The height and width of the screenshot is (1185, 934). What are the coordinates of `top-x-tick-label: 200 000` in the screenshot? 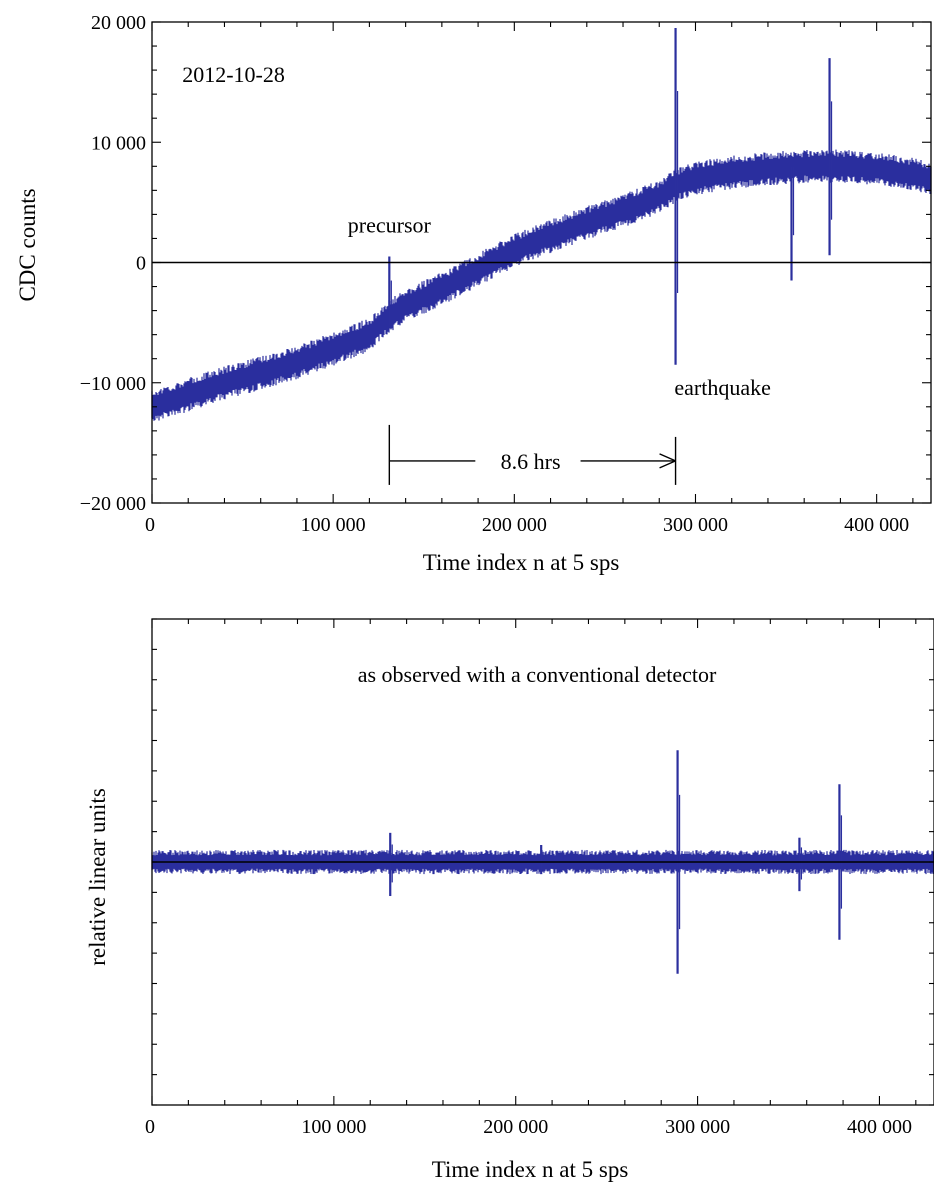 It's located at (514, 525).